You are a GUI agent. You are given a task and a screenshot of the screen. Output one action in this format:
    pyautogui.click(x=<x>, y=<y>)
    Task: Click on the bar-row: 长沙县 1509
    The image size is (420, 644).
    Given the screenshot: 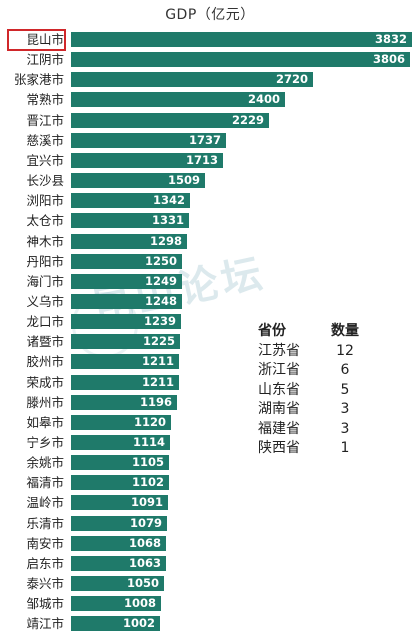 What is the action you would take?
    pyautogui.click(x=210, y=181)
    